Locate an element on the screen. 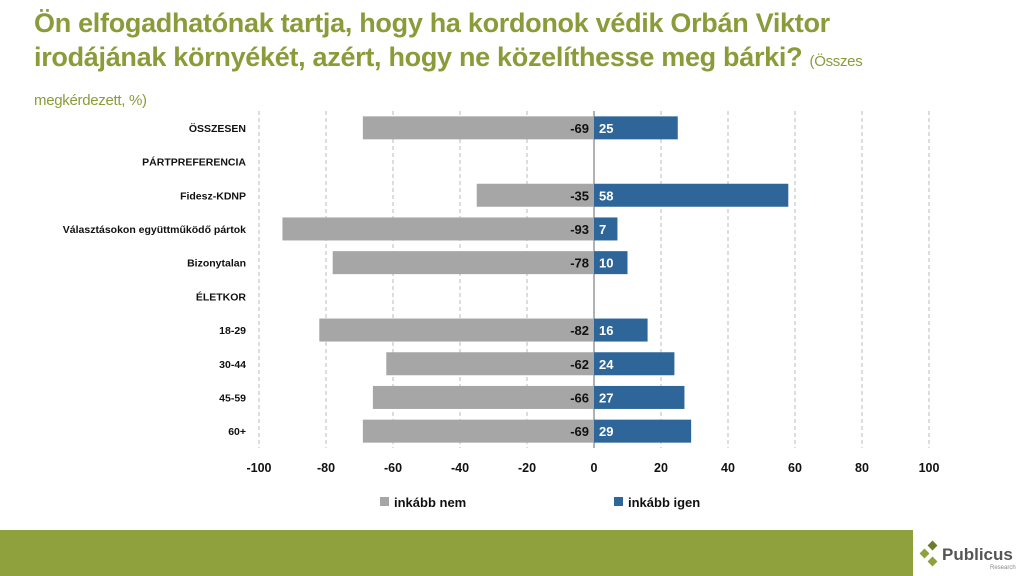 The width and height of the screenshot is (1024, 576). data-label: -78 is located at coordinates (579, 263).